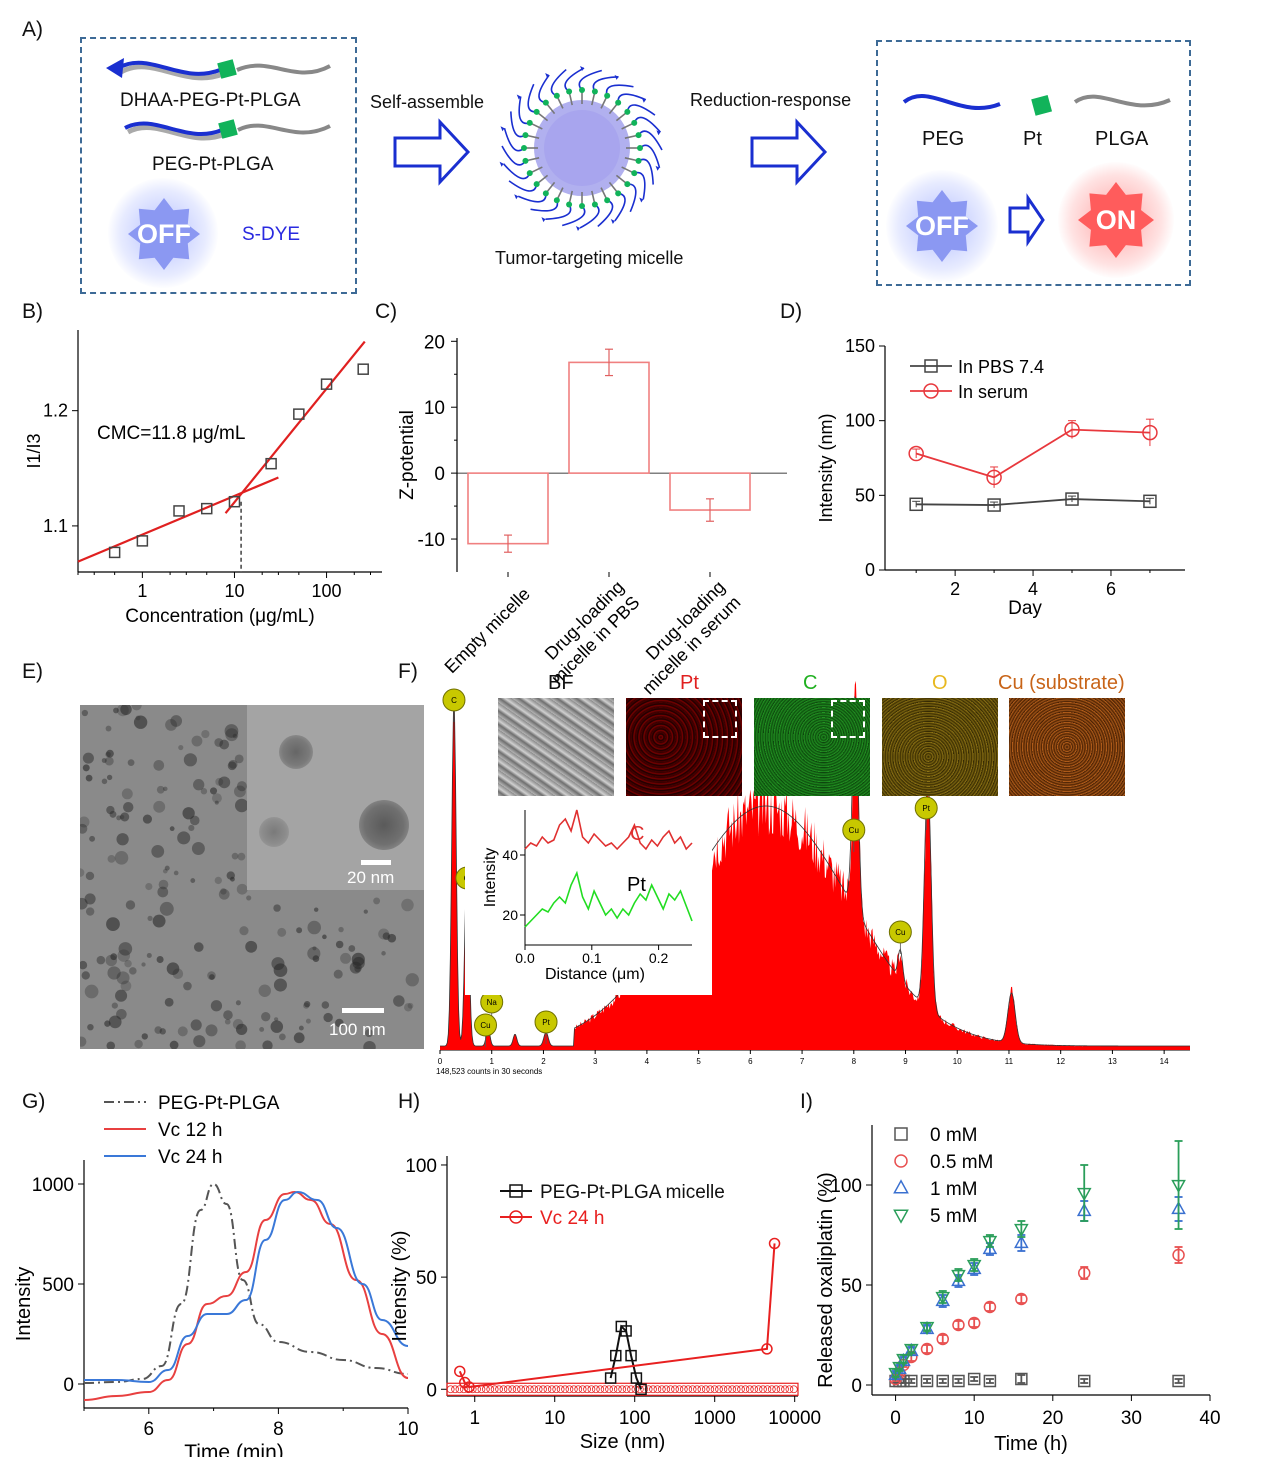 The image size is (1269, 1457). What do you see at coordinates (474, 1418) in the screenshot?
I see `x-tick-label: 1` at bounding box center [474, 1418].